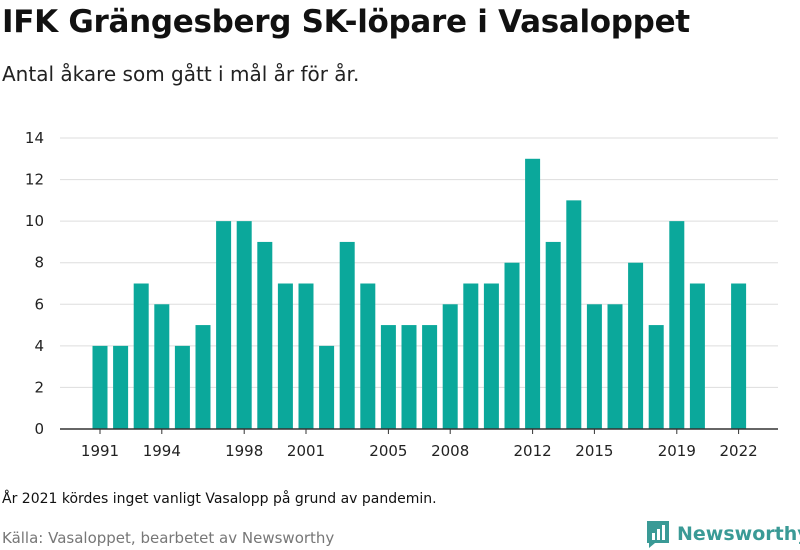  Describe the element at coordinates (533, 293) in the screenshot. I see `bar-2012` at that location.